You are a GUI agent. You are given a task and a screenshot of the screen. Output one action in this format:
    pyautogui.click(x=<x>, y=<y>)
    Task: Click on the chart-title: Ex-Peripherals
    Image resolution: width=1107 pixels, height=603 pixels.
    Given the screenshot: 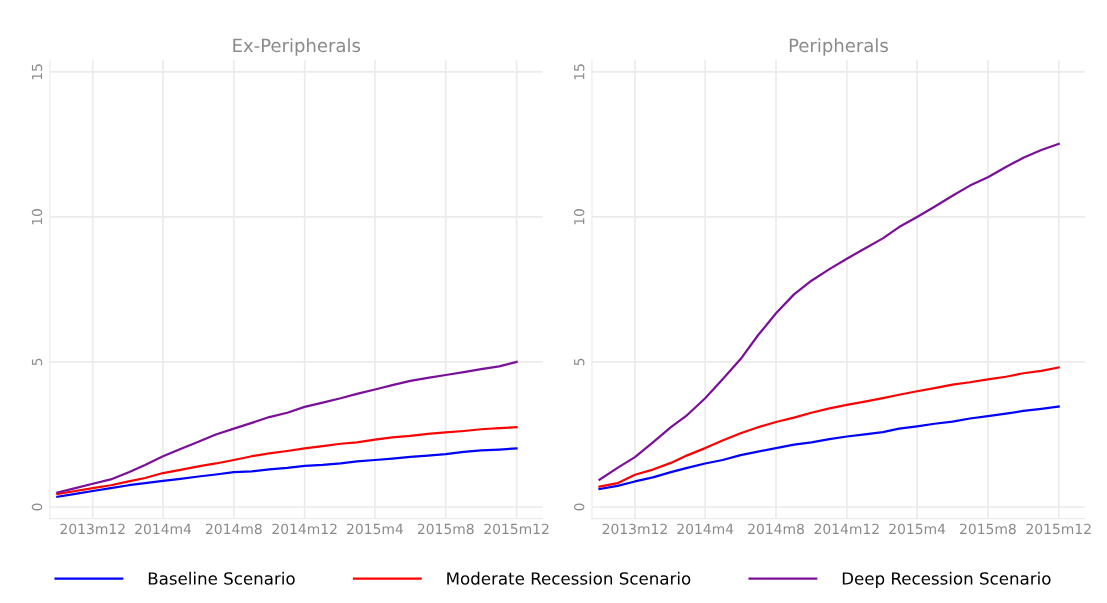 What is the action you would take?
    pyautogui.click(x=297, y=47)
    